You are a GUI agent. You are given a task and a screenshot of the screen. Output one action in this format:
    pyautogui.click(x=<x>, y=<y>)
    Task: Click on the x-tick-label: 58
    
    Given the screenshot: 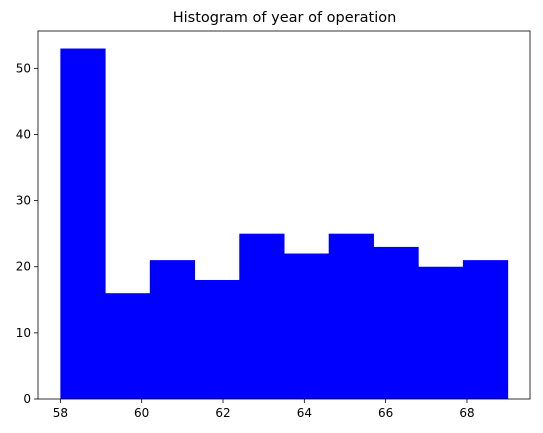 What is the action you would take?
    pyautogui.click(x=60, y=413)
    